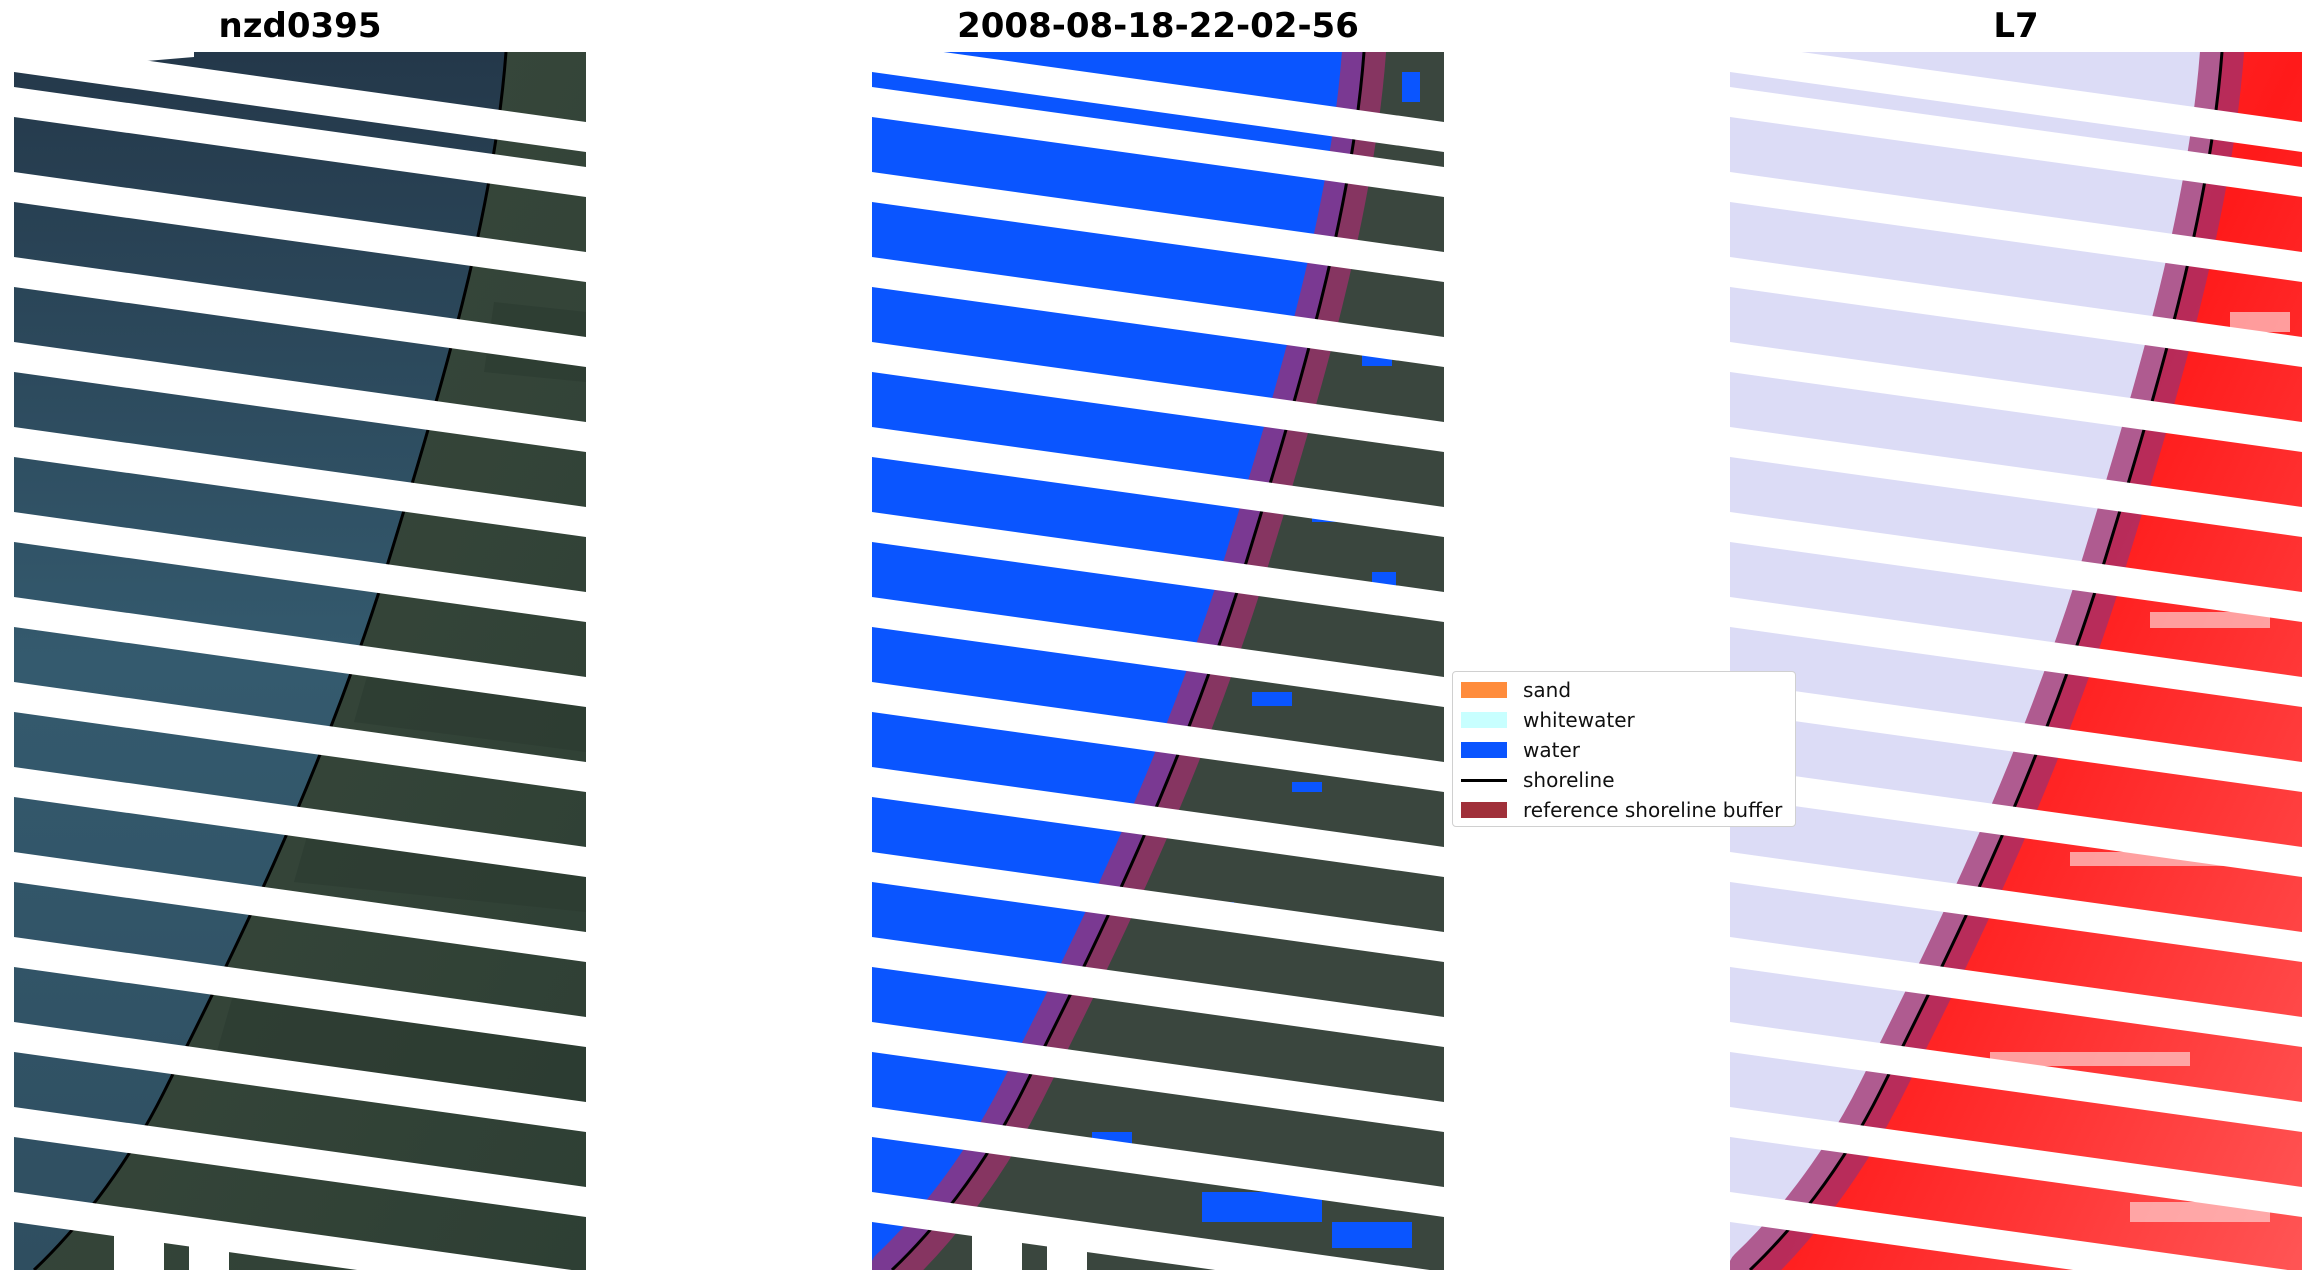 The height and width of the screenshot is (1283, 2314). I want to click on water-swatch, so click(1484, 750).